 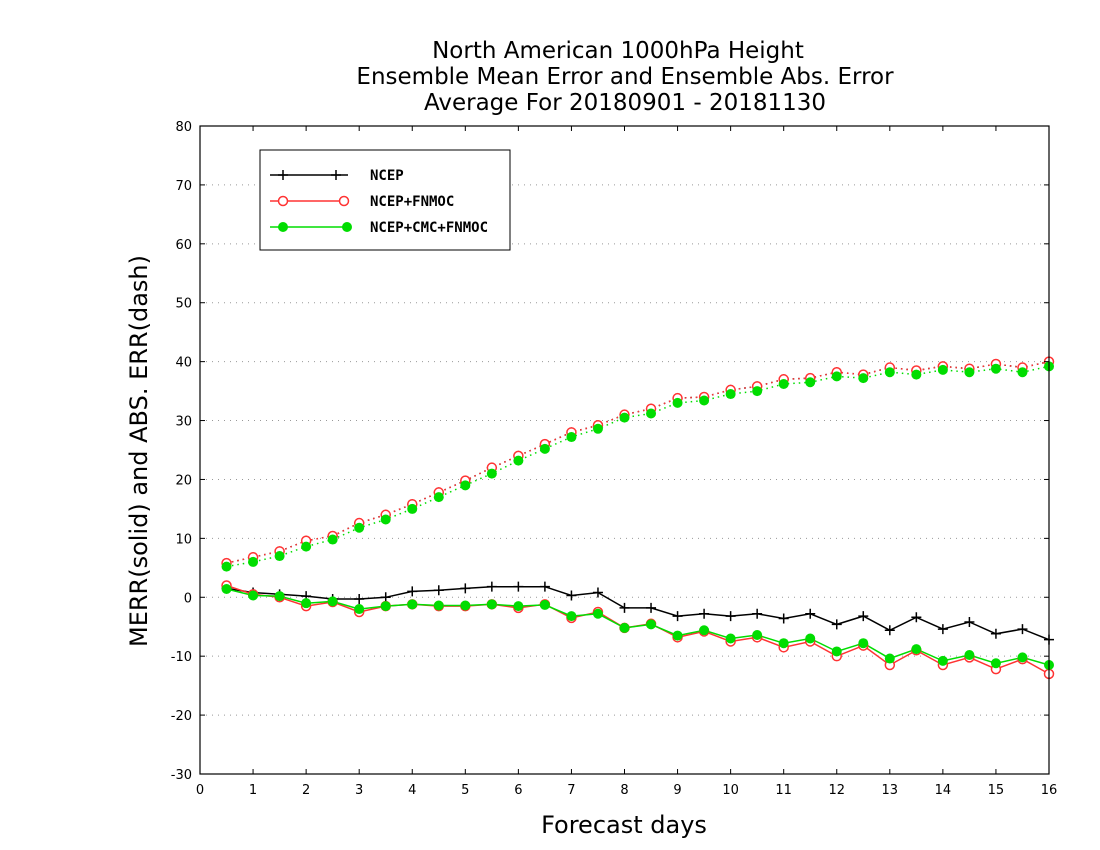 I want to click on merr-line-ncep-cmc-fnmoc, so click(x=638, y=627).